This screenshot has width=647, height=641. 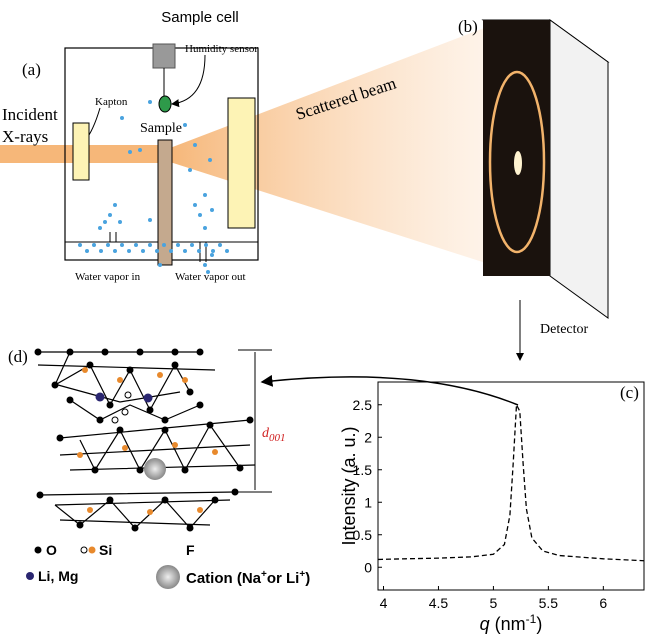 What do you see at coordinates (165, 202) in the screenshot?
I see `sample-holder` at bounding box center [165, 202].